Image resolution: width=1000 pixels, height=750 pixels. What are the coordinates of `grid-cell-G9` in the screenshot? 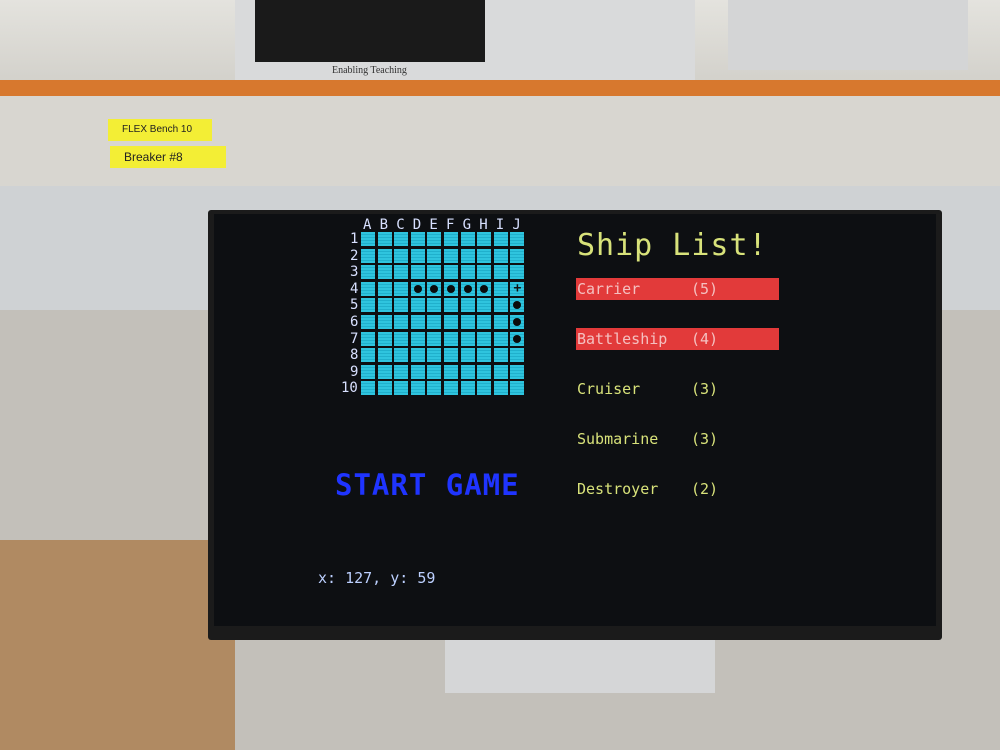 It's located at (467, 371).